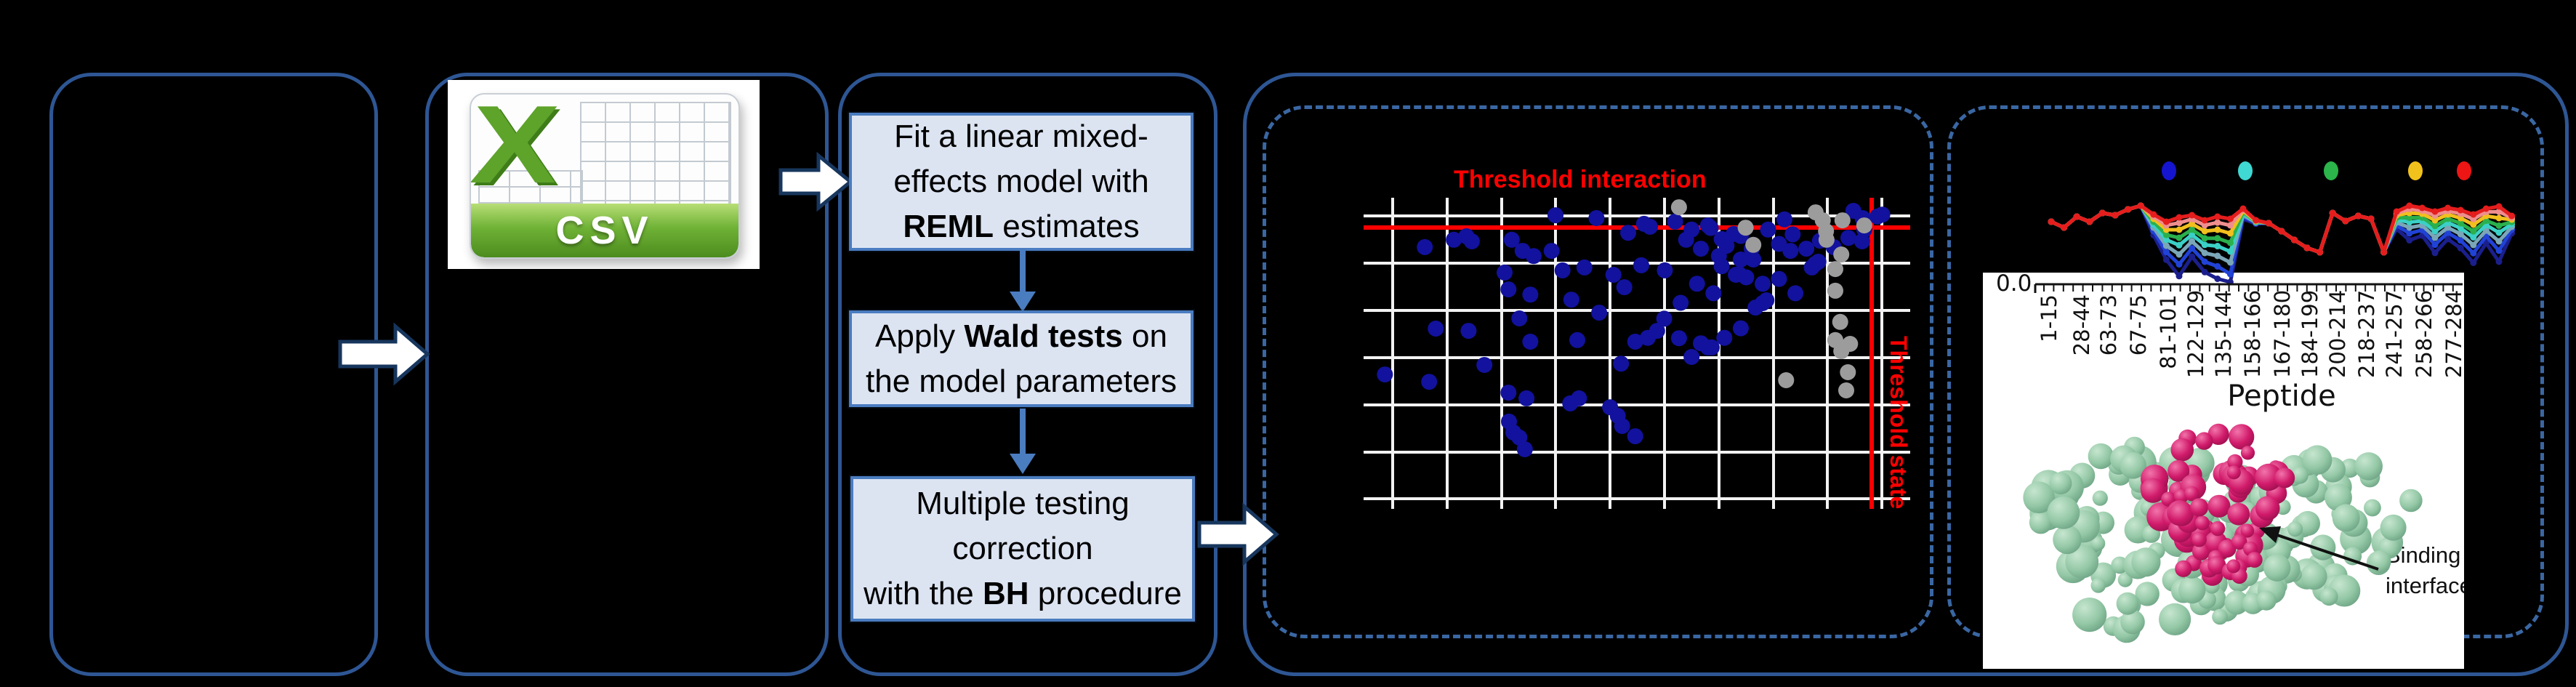 This screenshot has height=687, width=2576. Describe the element at coordinates (2270, 534) in the screenshot. I see `binding-interface-arrow-icon` at that location.